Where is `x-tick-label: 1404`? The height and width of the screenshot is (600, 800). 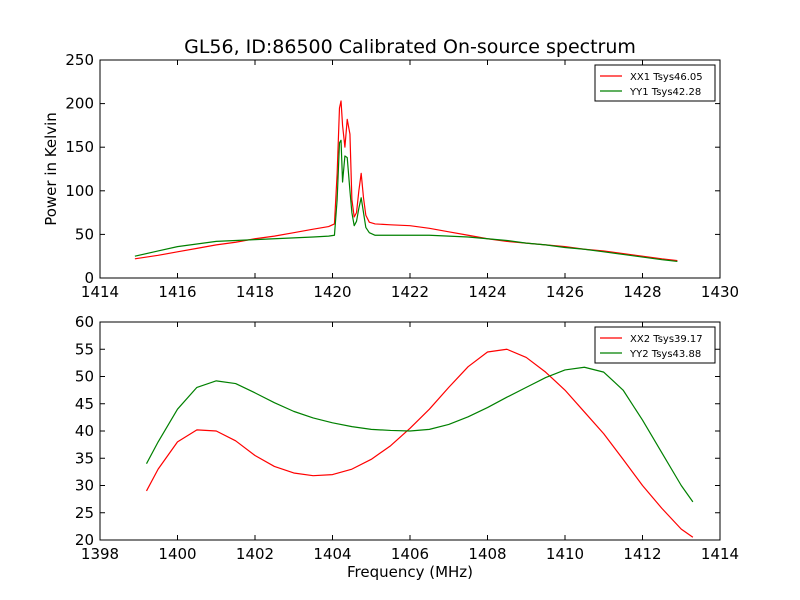 x-tick-label: 1404 is located at coordinates (332, 554).